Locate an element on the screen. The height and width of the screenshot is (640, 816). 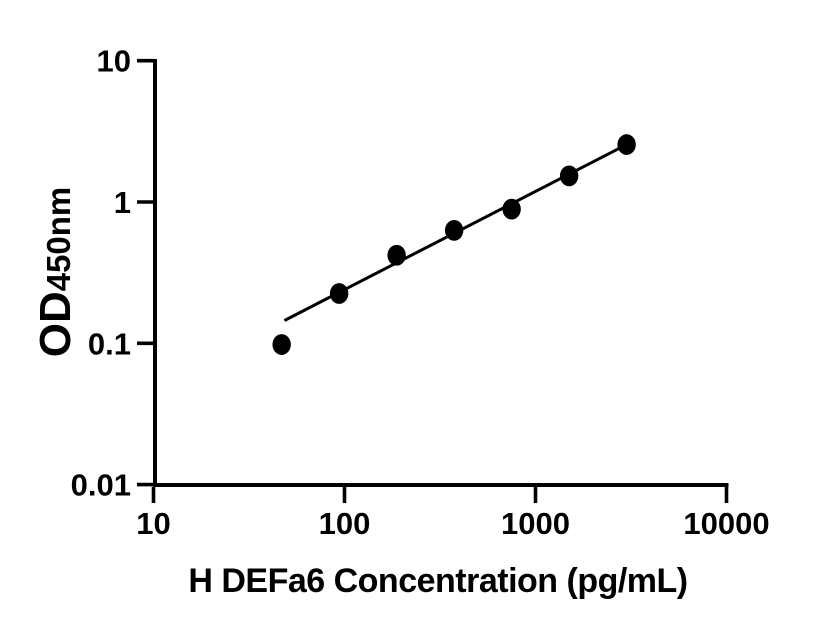
y-axis-title: OD450nm is located at coordinates (55, 272).